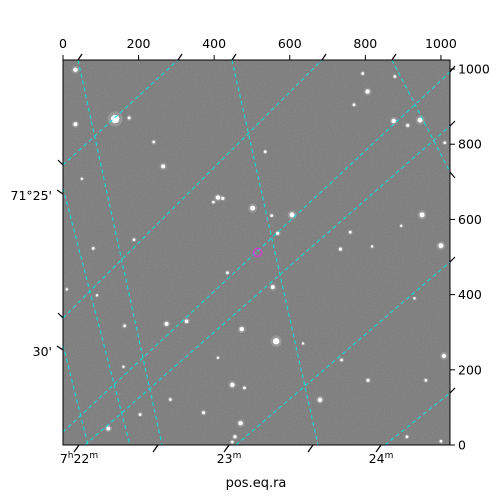 The image size is (500, 500). I want to click on top-tick-label-3: 600, so click(290, 43).